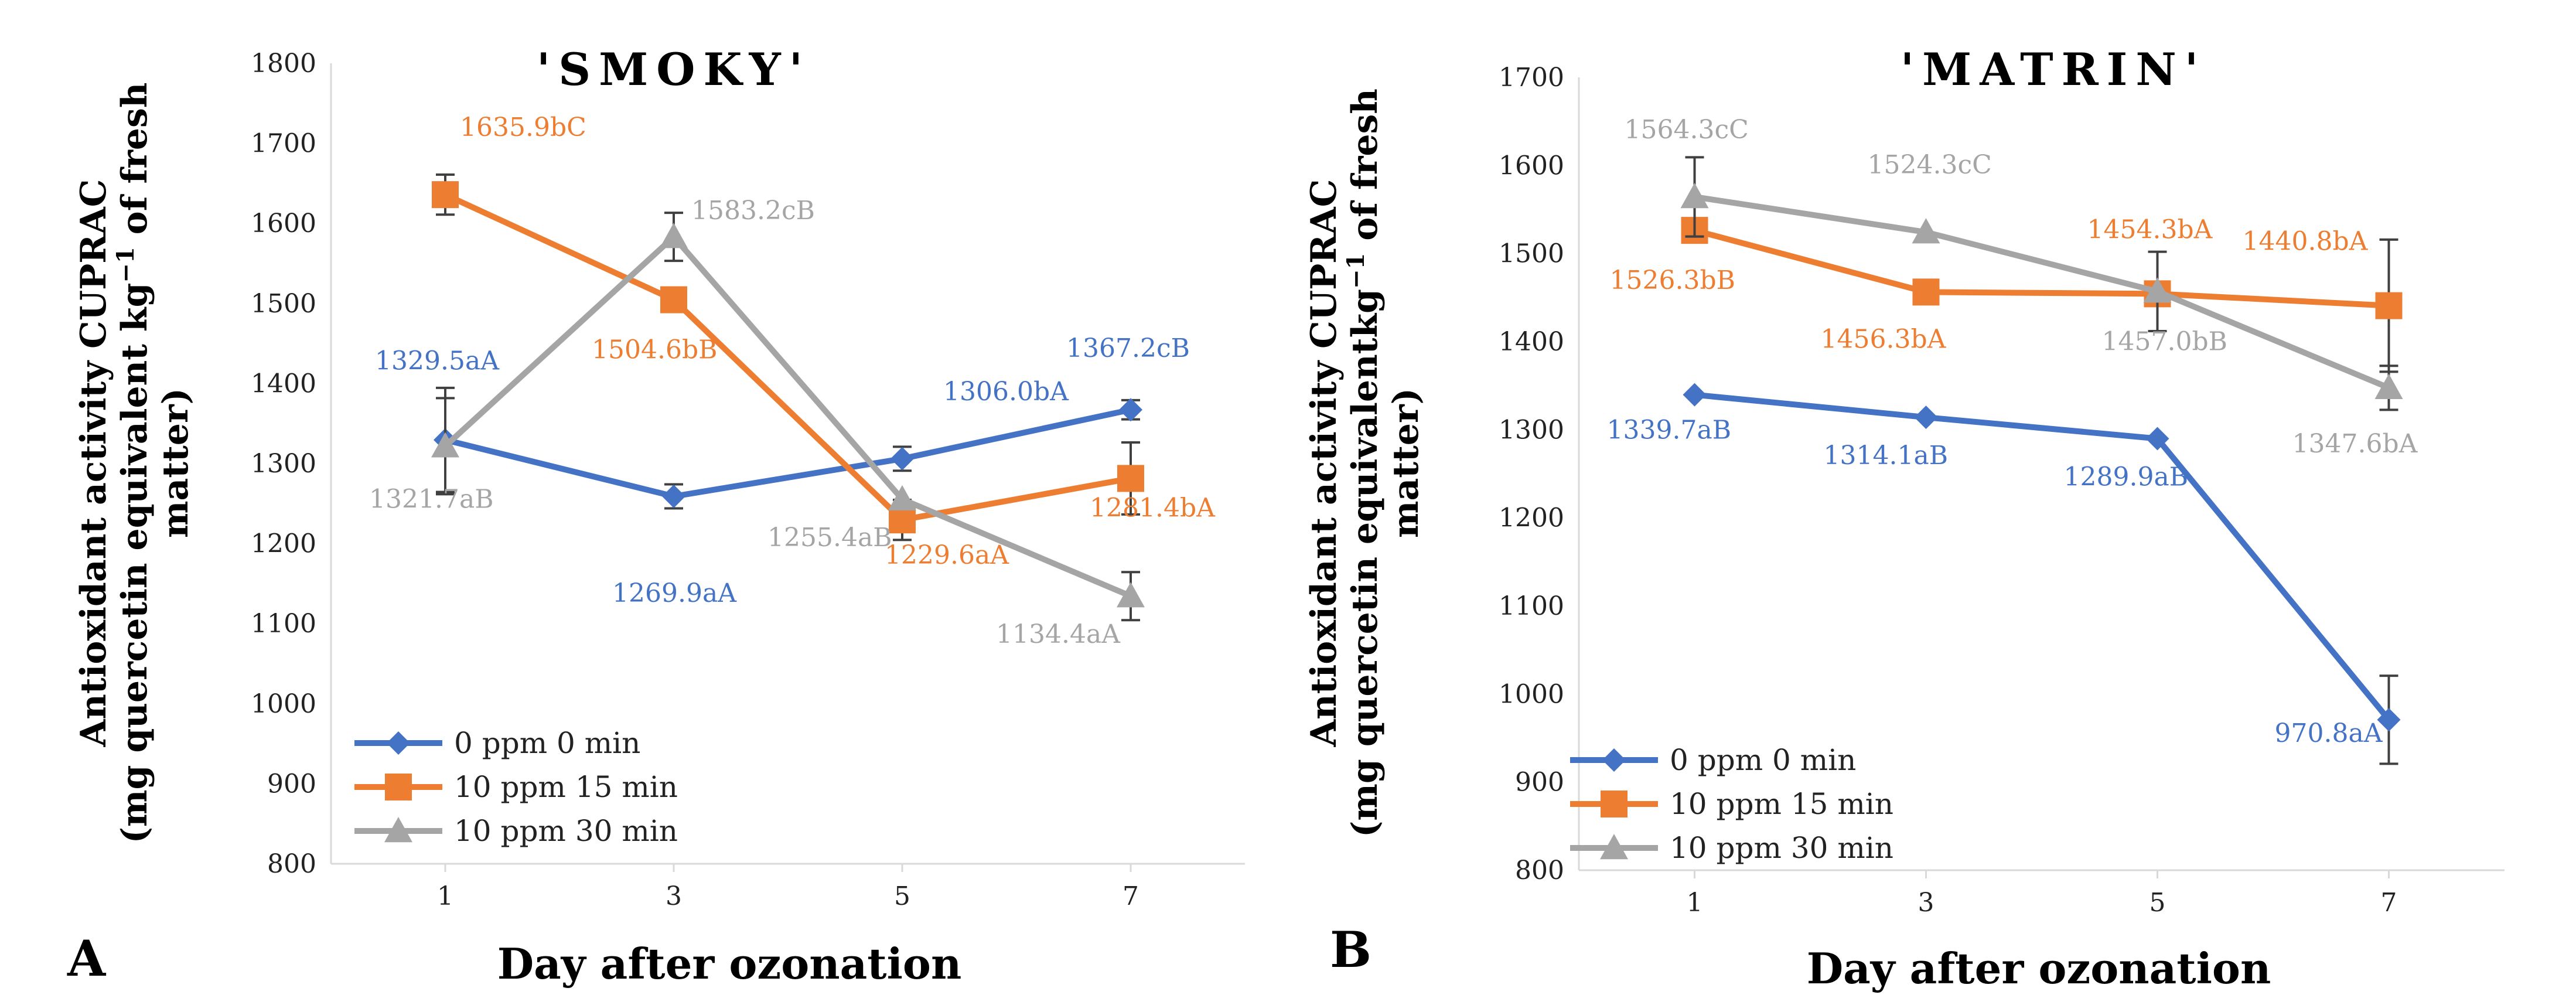  I want to click on series-0-ppm-0-min: 1329.5aA 1269.9aA 1306.0bA 1367.2cB, so click(782, 470).